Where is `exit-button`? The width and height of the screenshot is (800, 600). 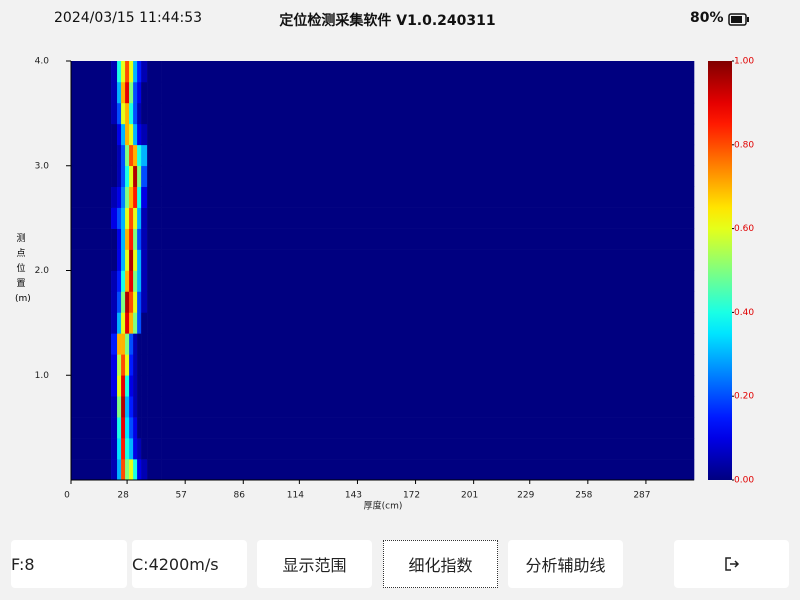 exit-button is located at coordinates (731, 564).